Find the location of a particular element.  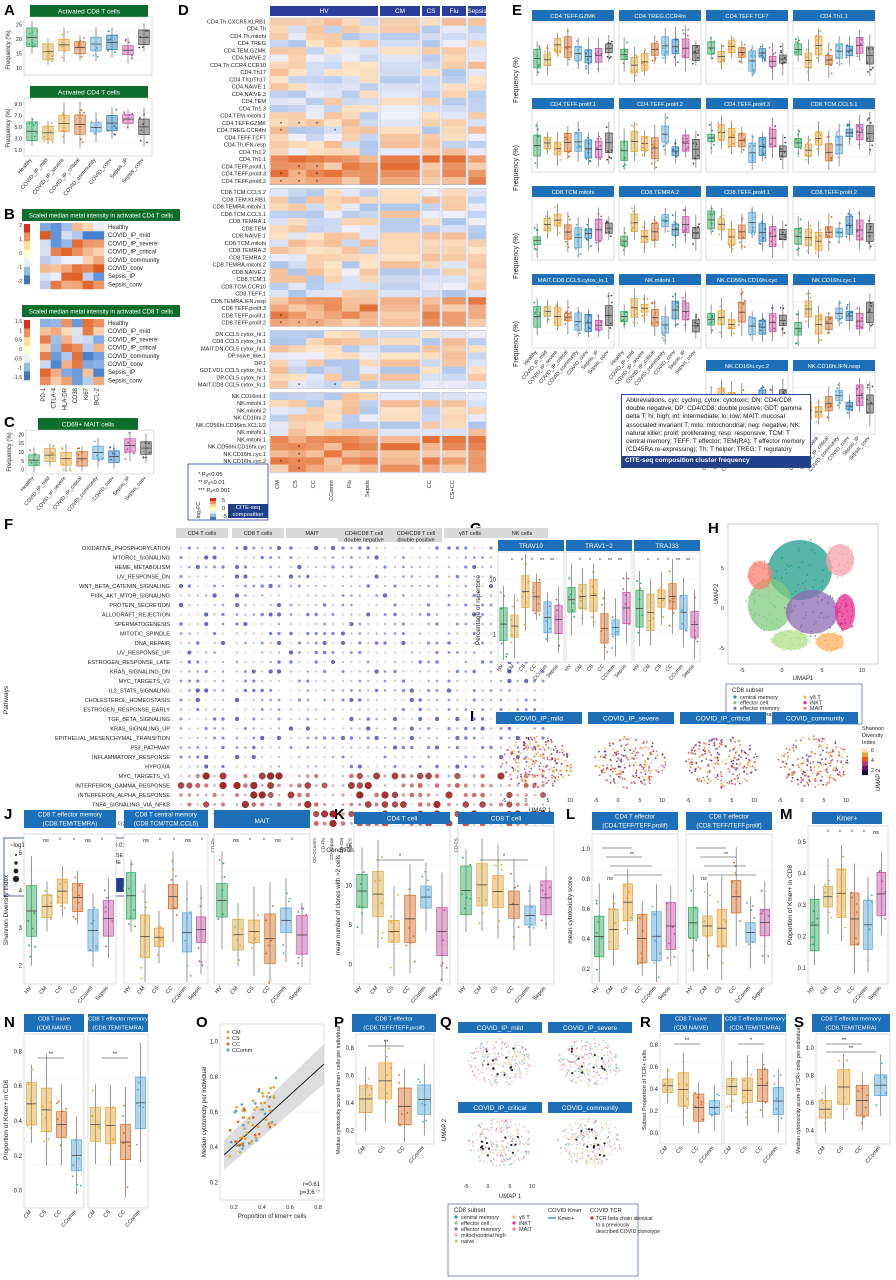

panel-f-group-label: MAIT is located at coordinates (312, 534).